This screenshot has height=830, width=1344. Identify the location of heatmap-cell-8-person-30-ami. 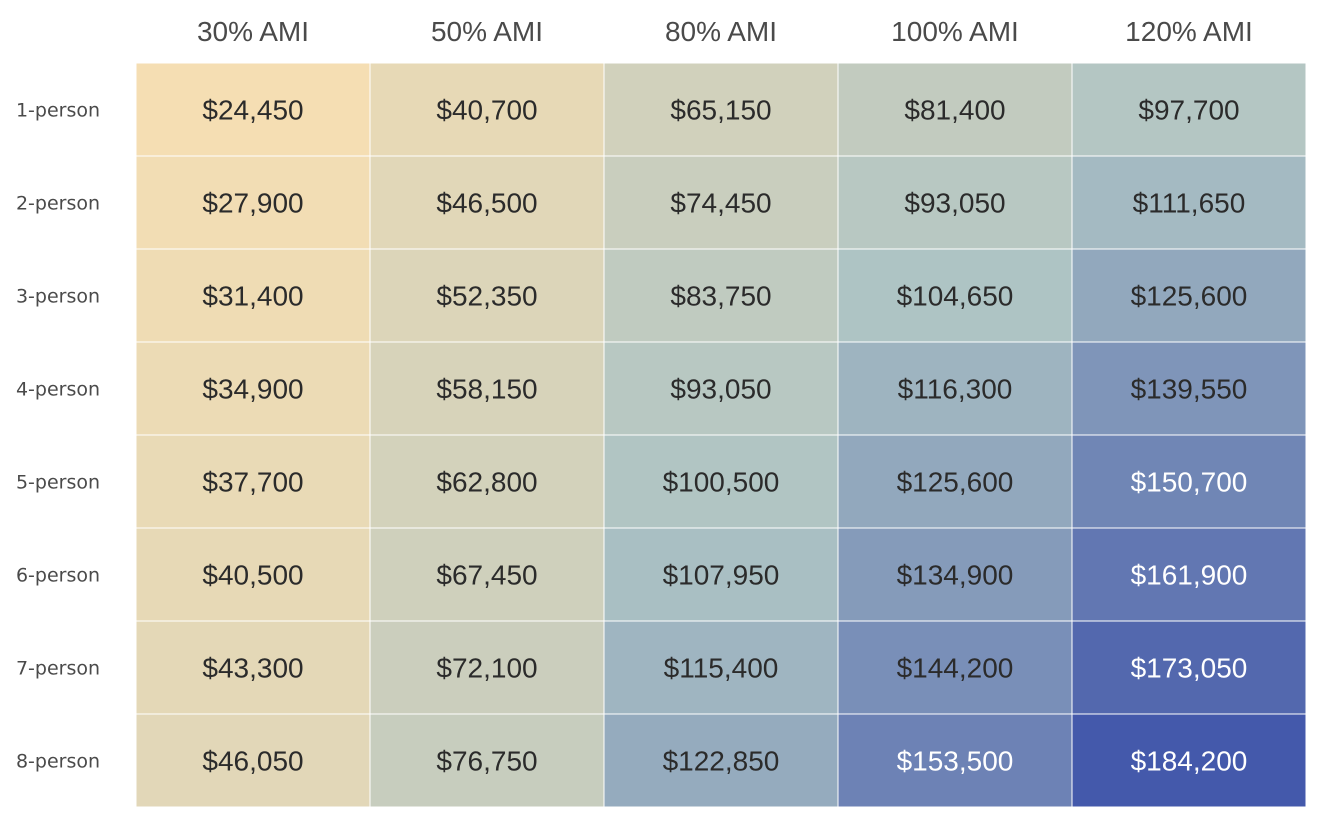
(253, 760).